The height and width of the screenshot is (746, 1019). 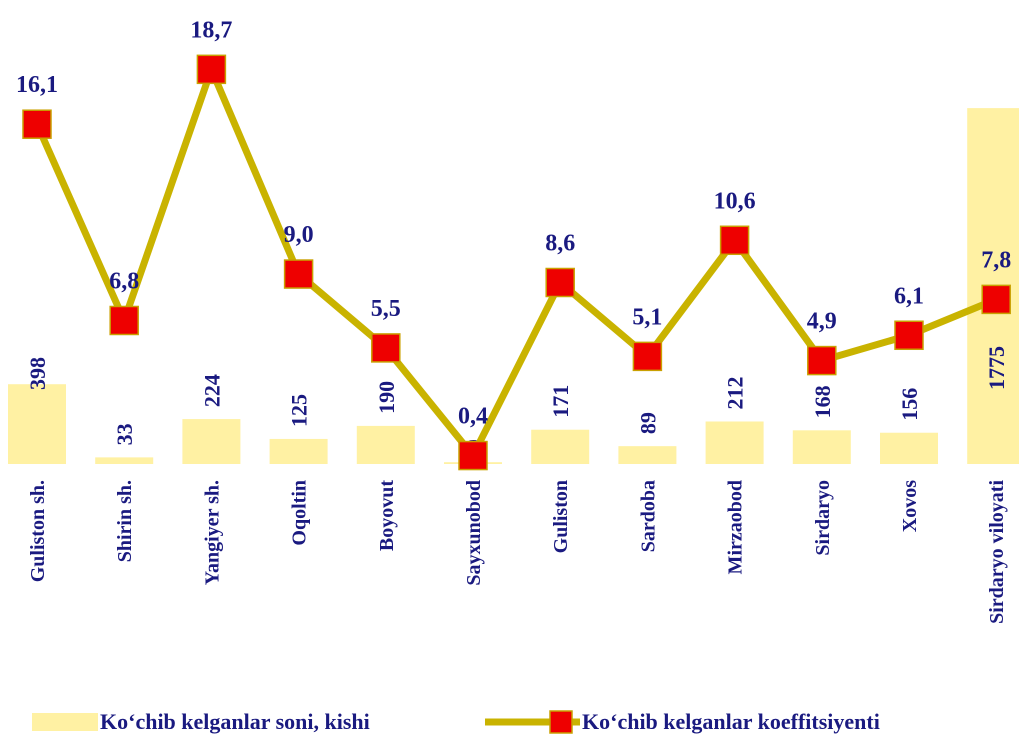 What do you see at coordinates (299, 235) in the screenshot?
I see `line-value-label: 9,0` at bounding box center [299, 235].